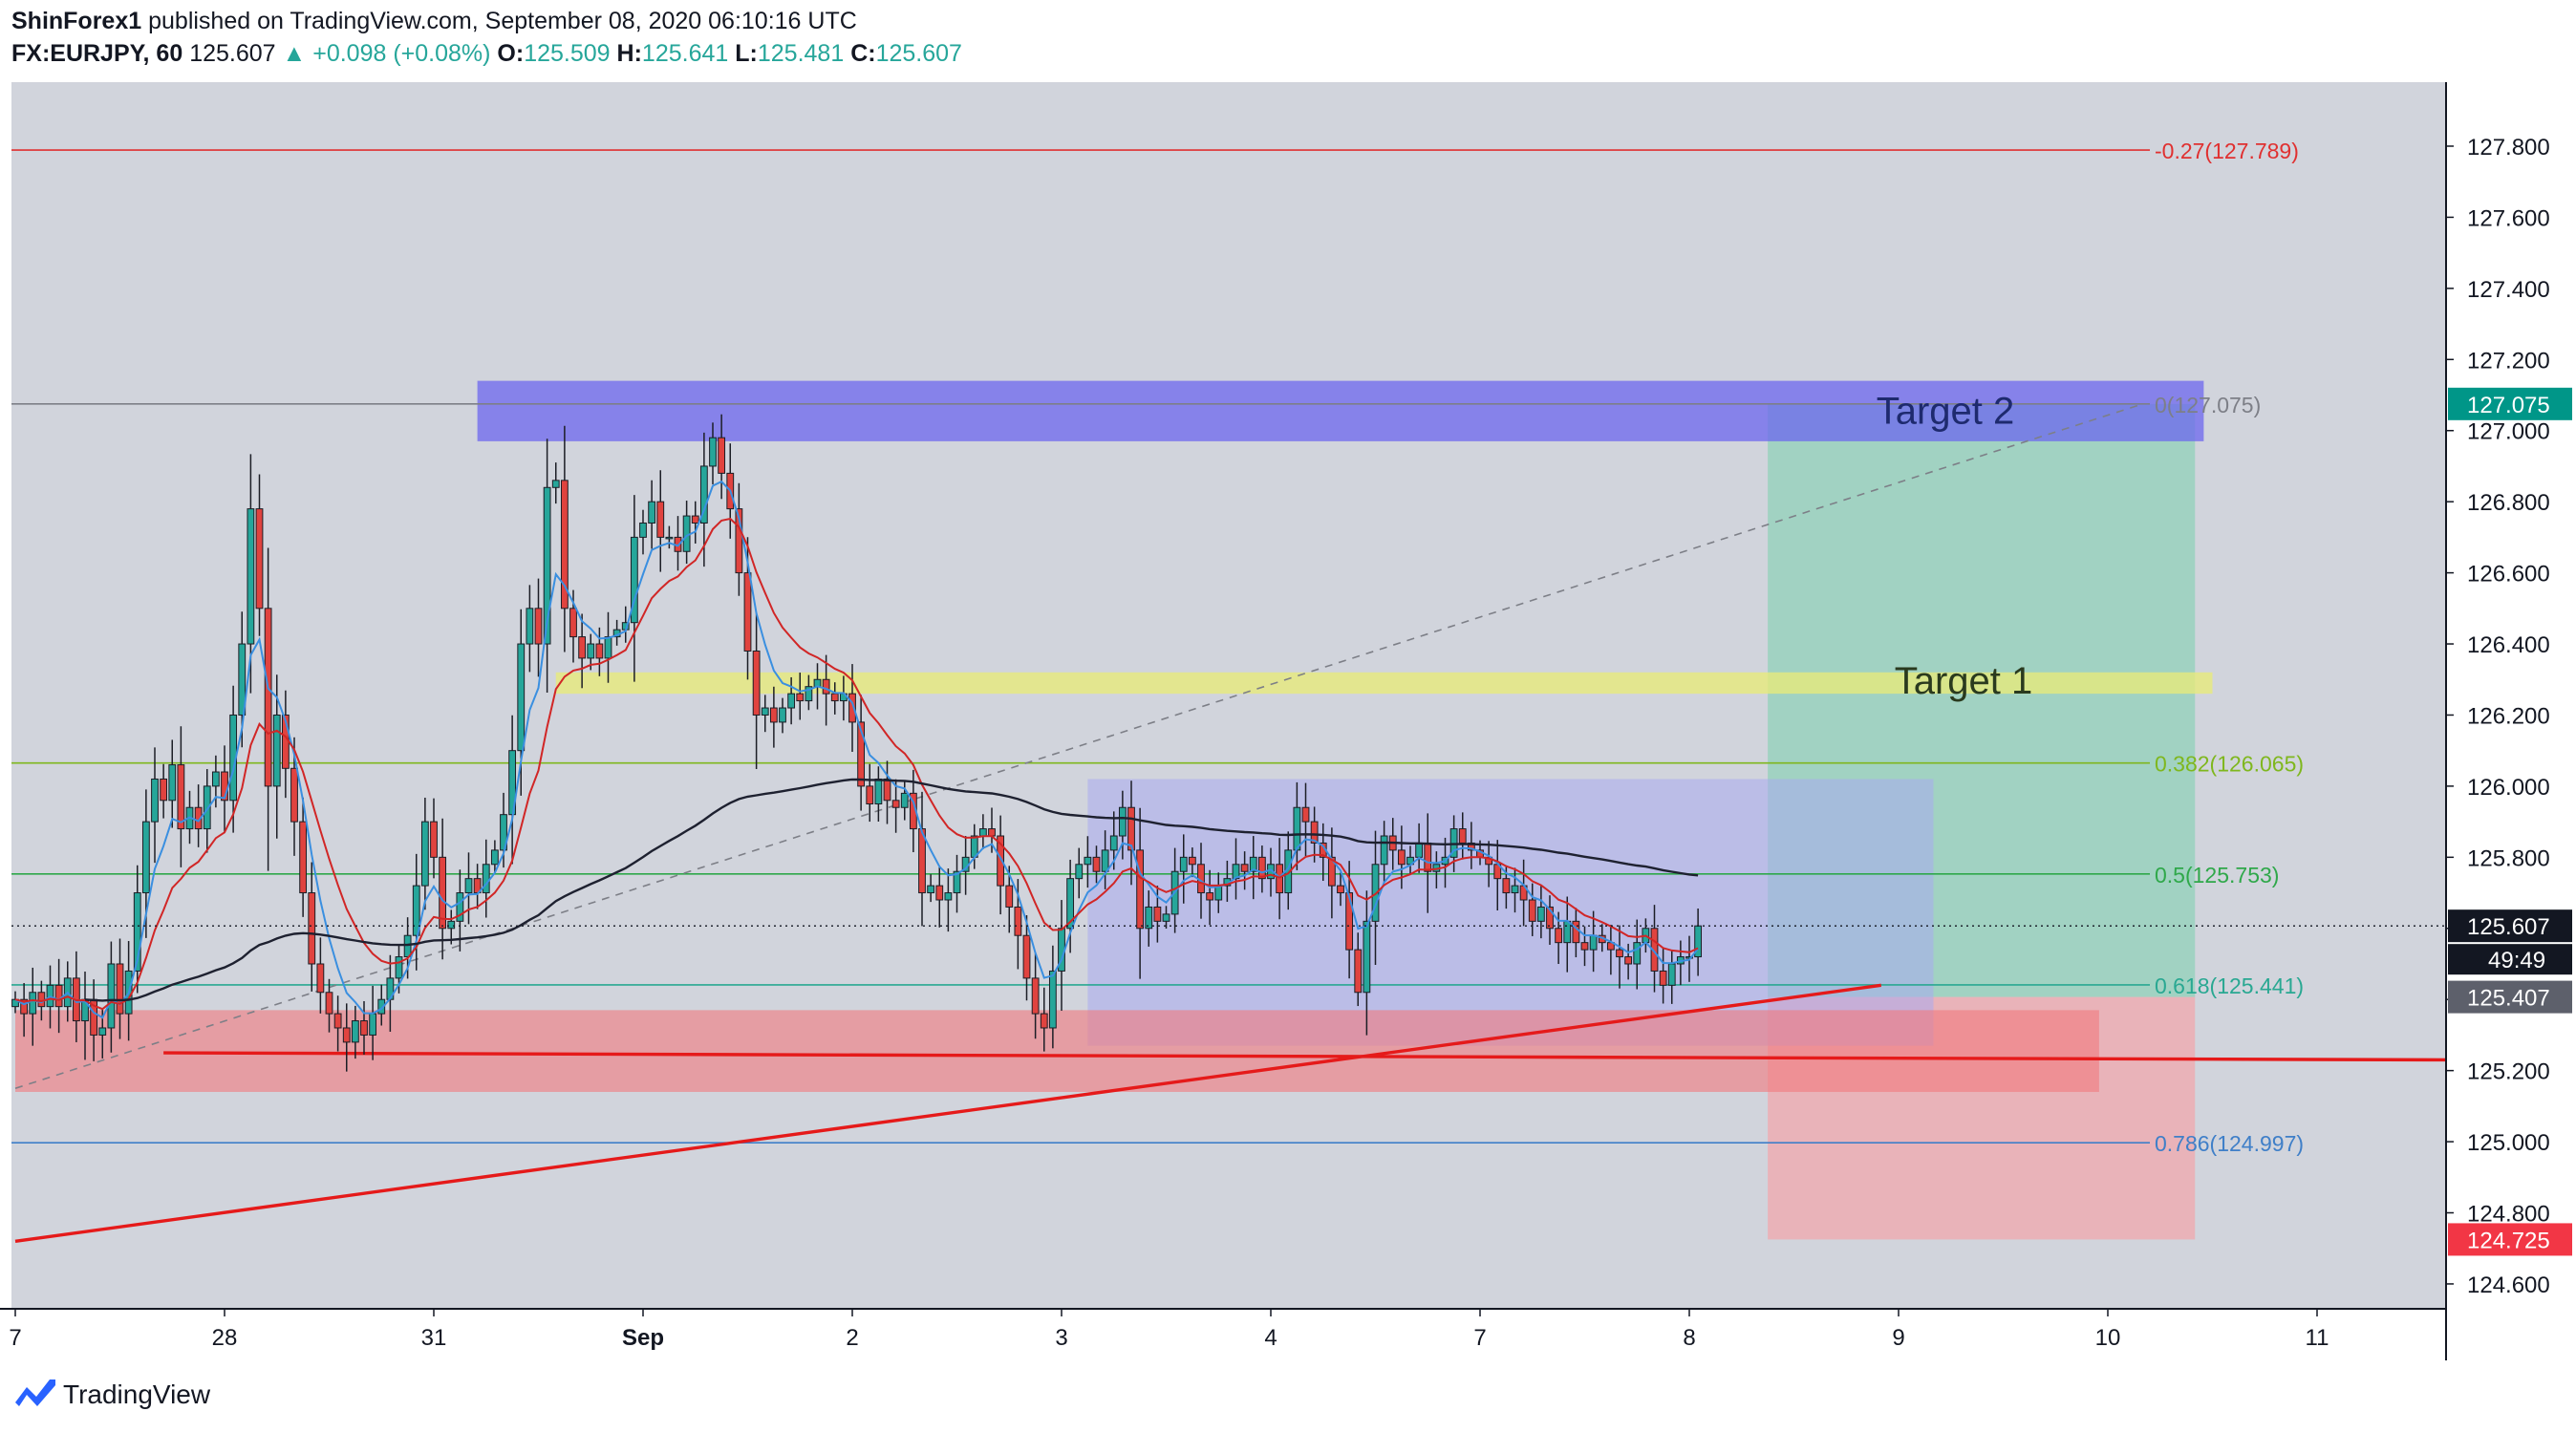 This screenshot has height=1433, width=2576. Describe the element at coordinates (863, 54) in the screenshot. I see `close-label: C:` at that location.